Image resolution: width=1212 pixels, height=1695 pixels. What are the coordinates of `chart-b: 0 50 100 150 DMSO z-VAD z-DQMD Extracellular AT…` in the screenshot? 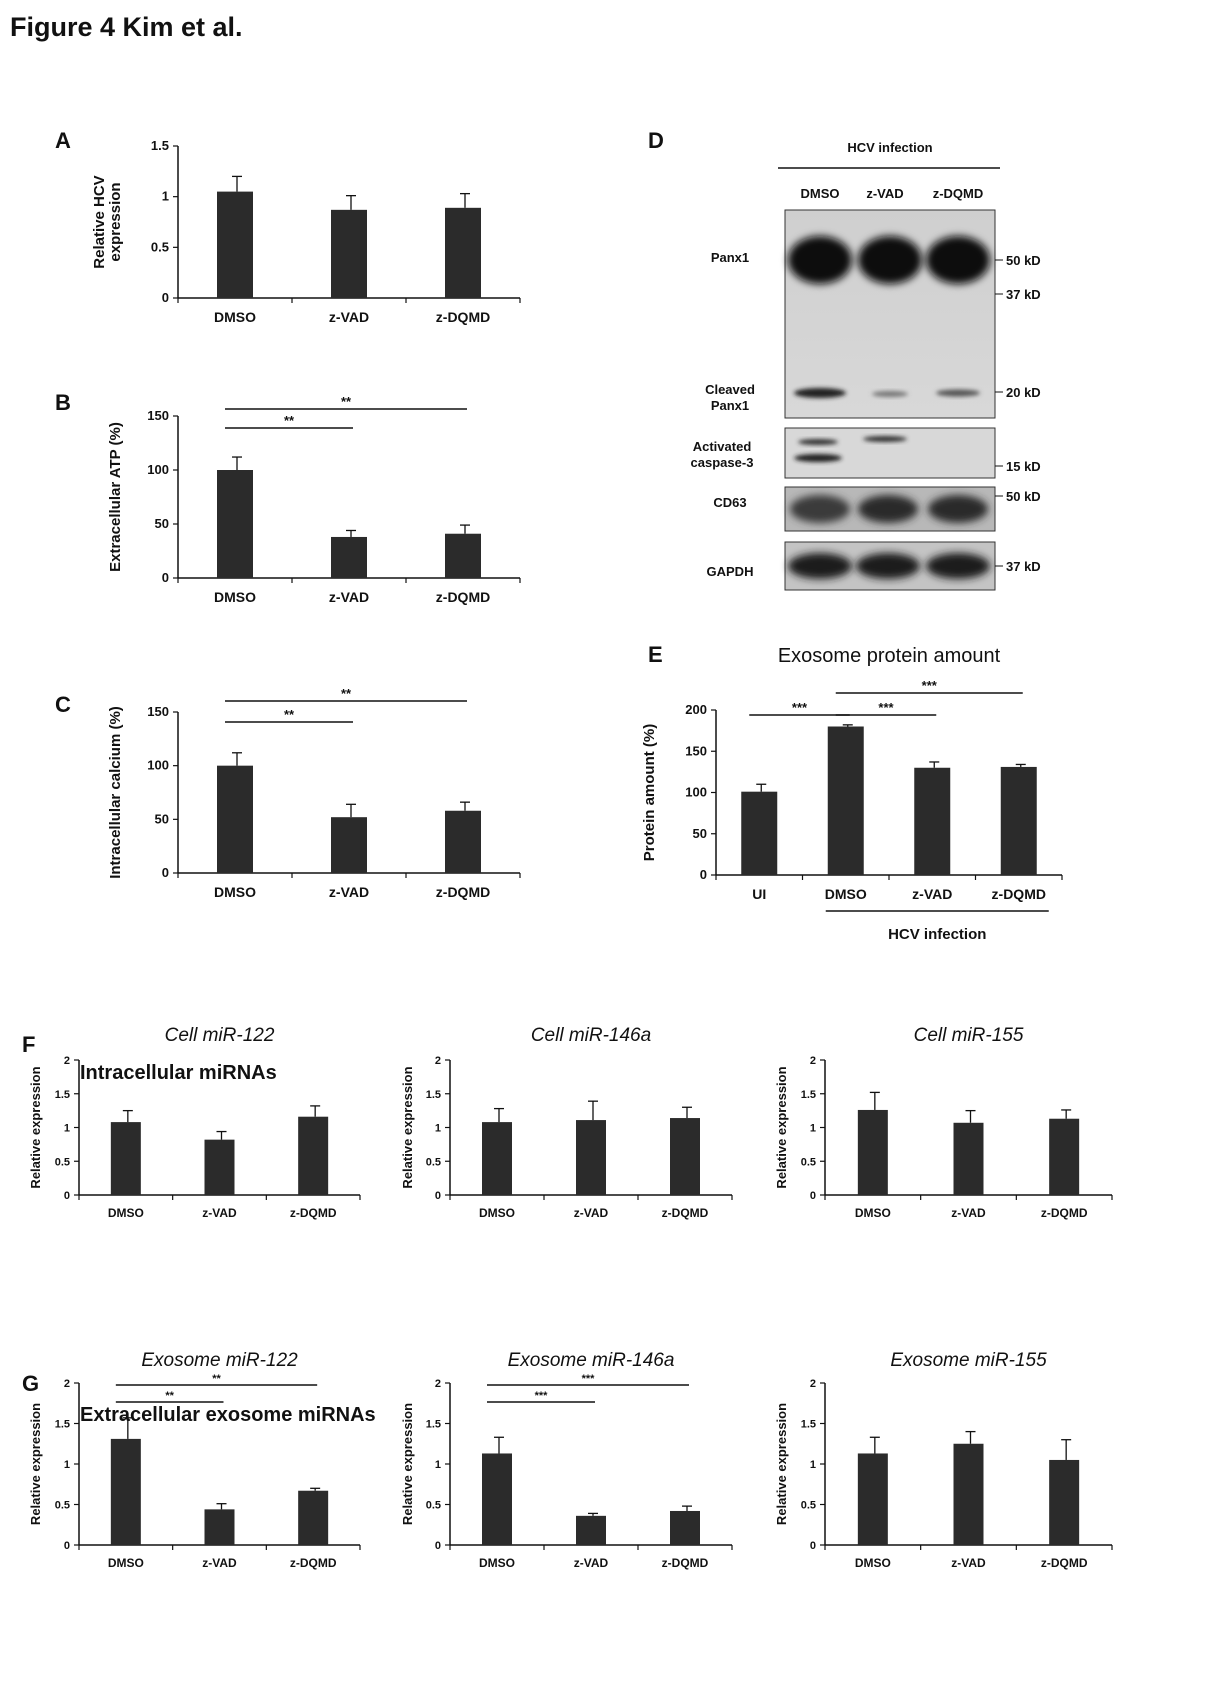 It's located at (314, 499).